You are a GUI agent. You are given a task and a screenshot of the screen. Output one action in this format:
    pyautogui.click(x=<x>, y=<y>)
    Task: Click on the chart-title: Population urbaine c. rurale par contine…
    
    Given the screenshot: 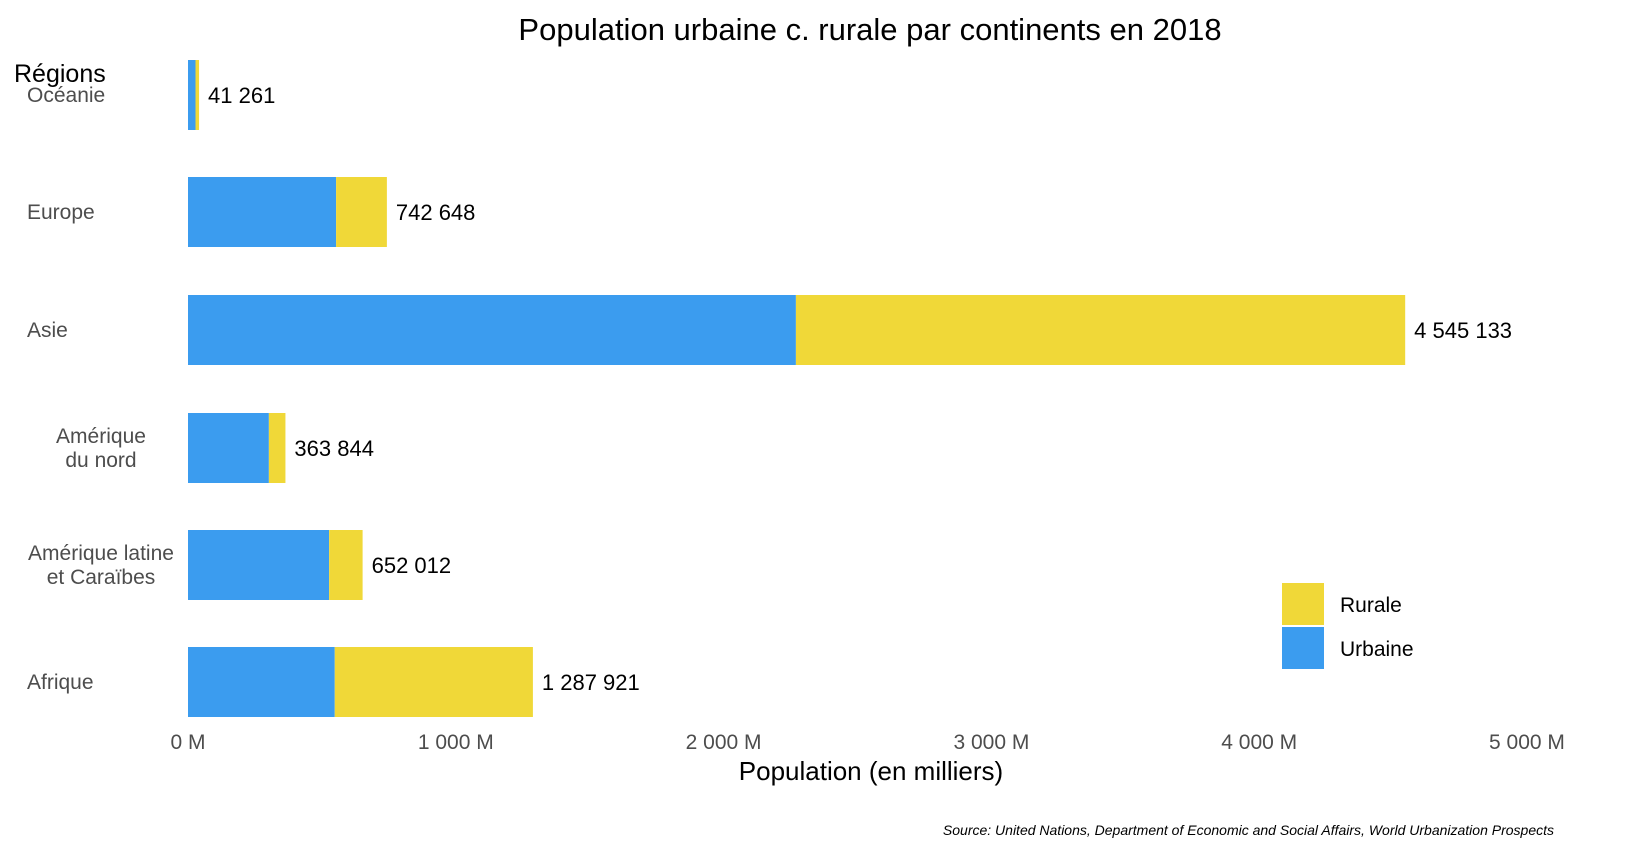 What is the action you would take?
    pyautogui.click(x=869, y=29)
    